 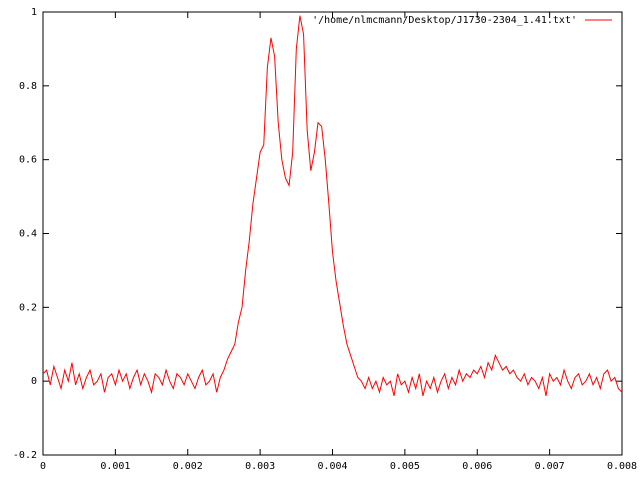 I want to click on y-tick-label: 0.4, so click(x=28, y=234).